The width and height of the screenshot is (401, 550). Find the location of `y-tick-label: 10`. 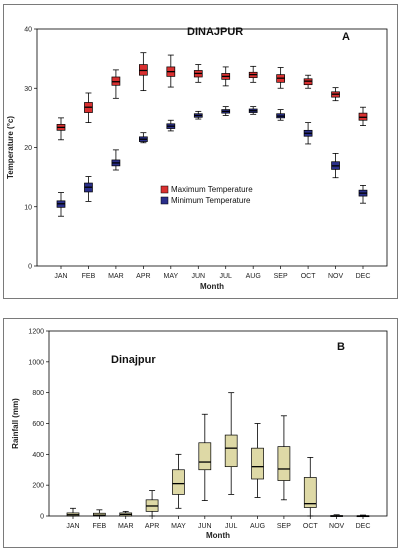

y-tick-label: 10 is located at coordinates (28, 207).